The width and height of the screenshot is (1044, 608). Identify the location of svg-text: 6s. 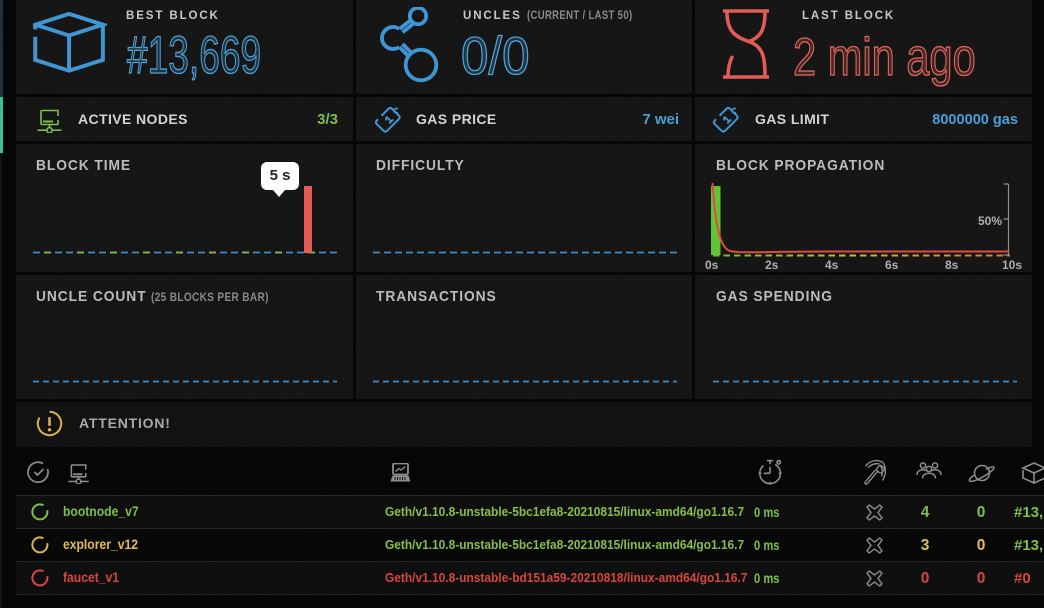
(892, 265).